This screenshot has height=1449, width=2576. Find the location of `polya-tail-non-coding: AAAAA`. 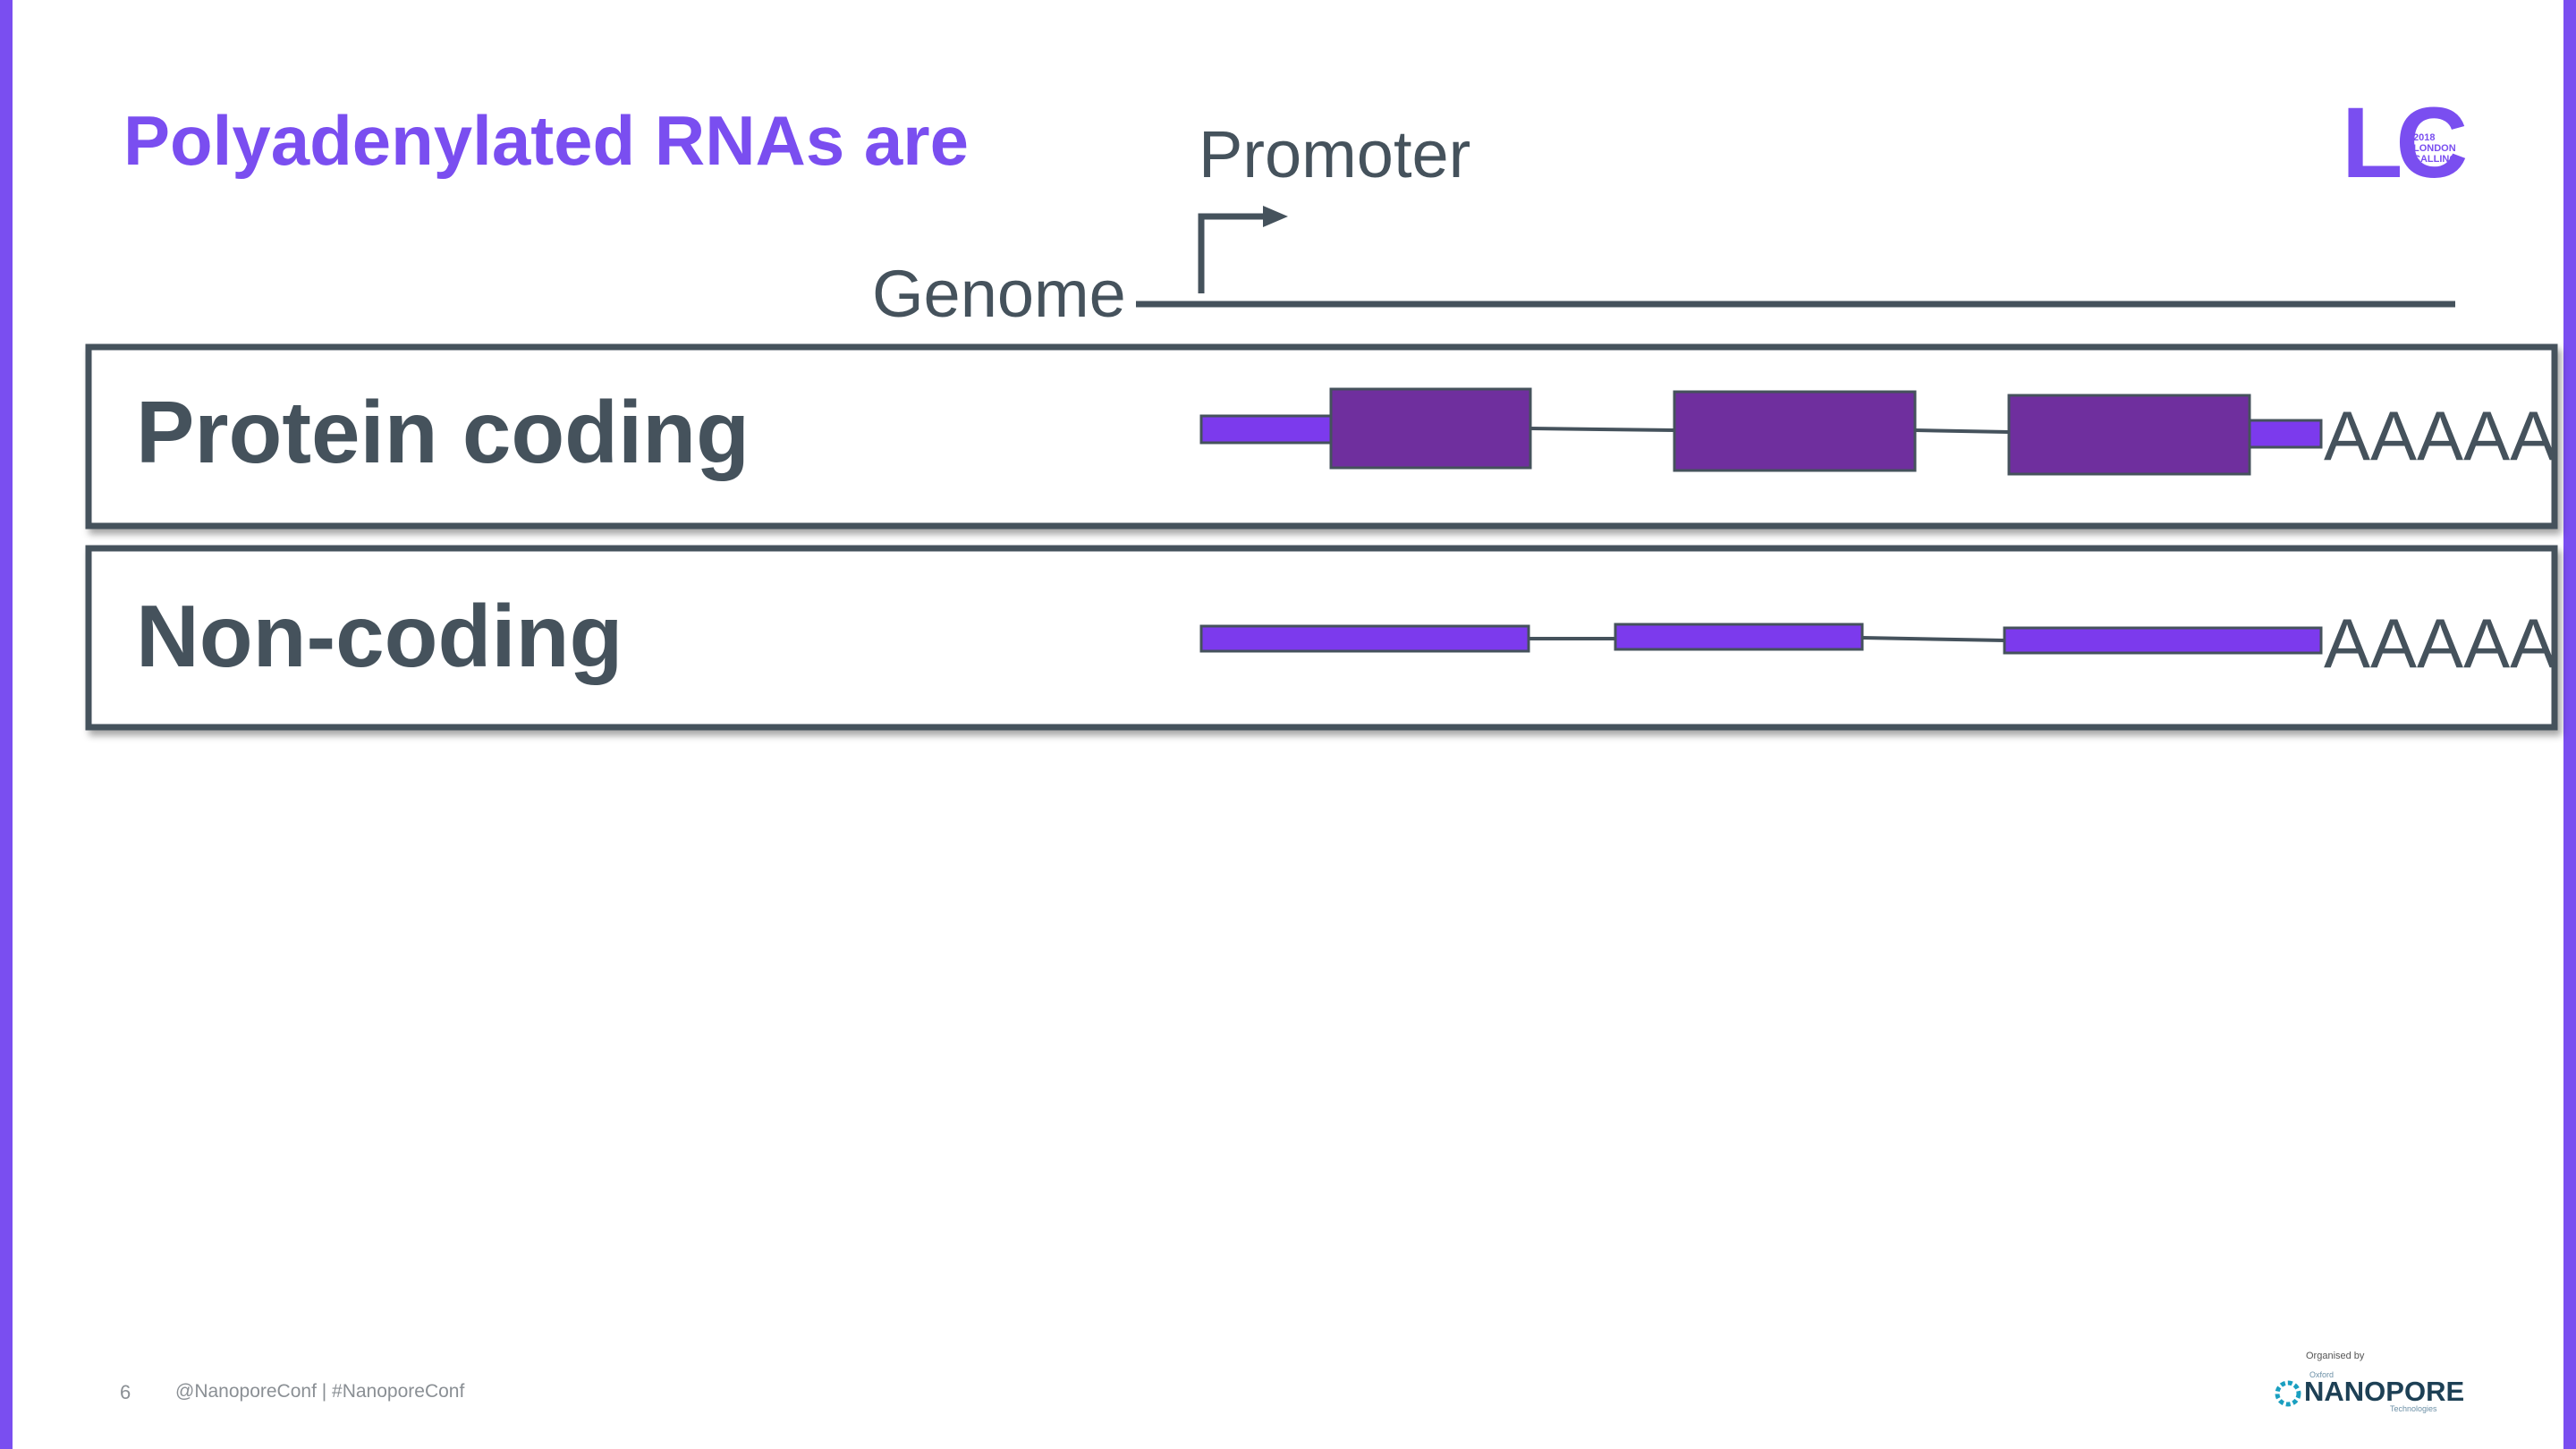

polya-tail-non-coding: AAAAA is located at coordinates (2440, 643).